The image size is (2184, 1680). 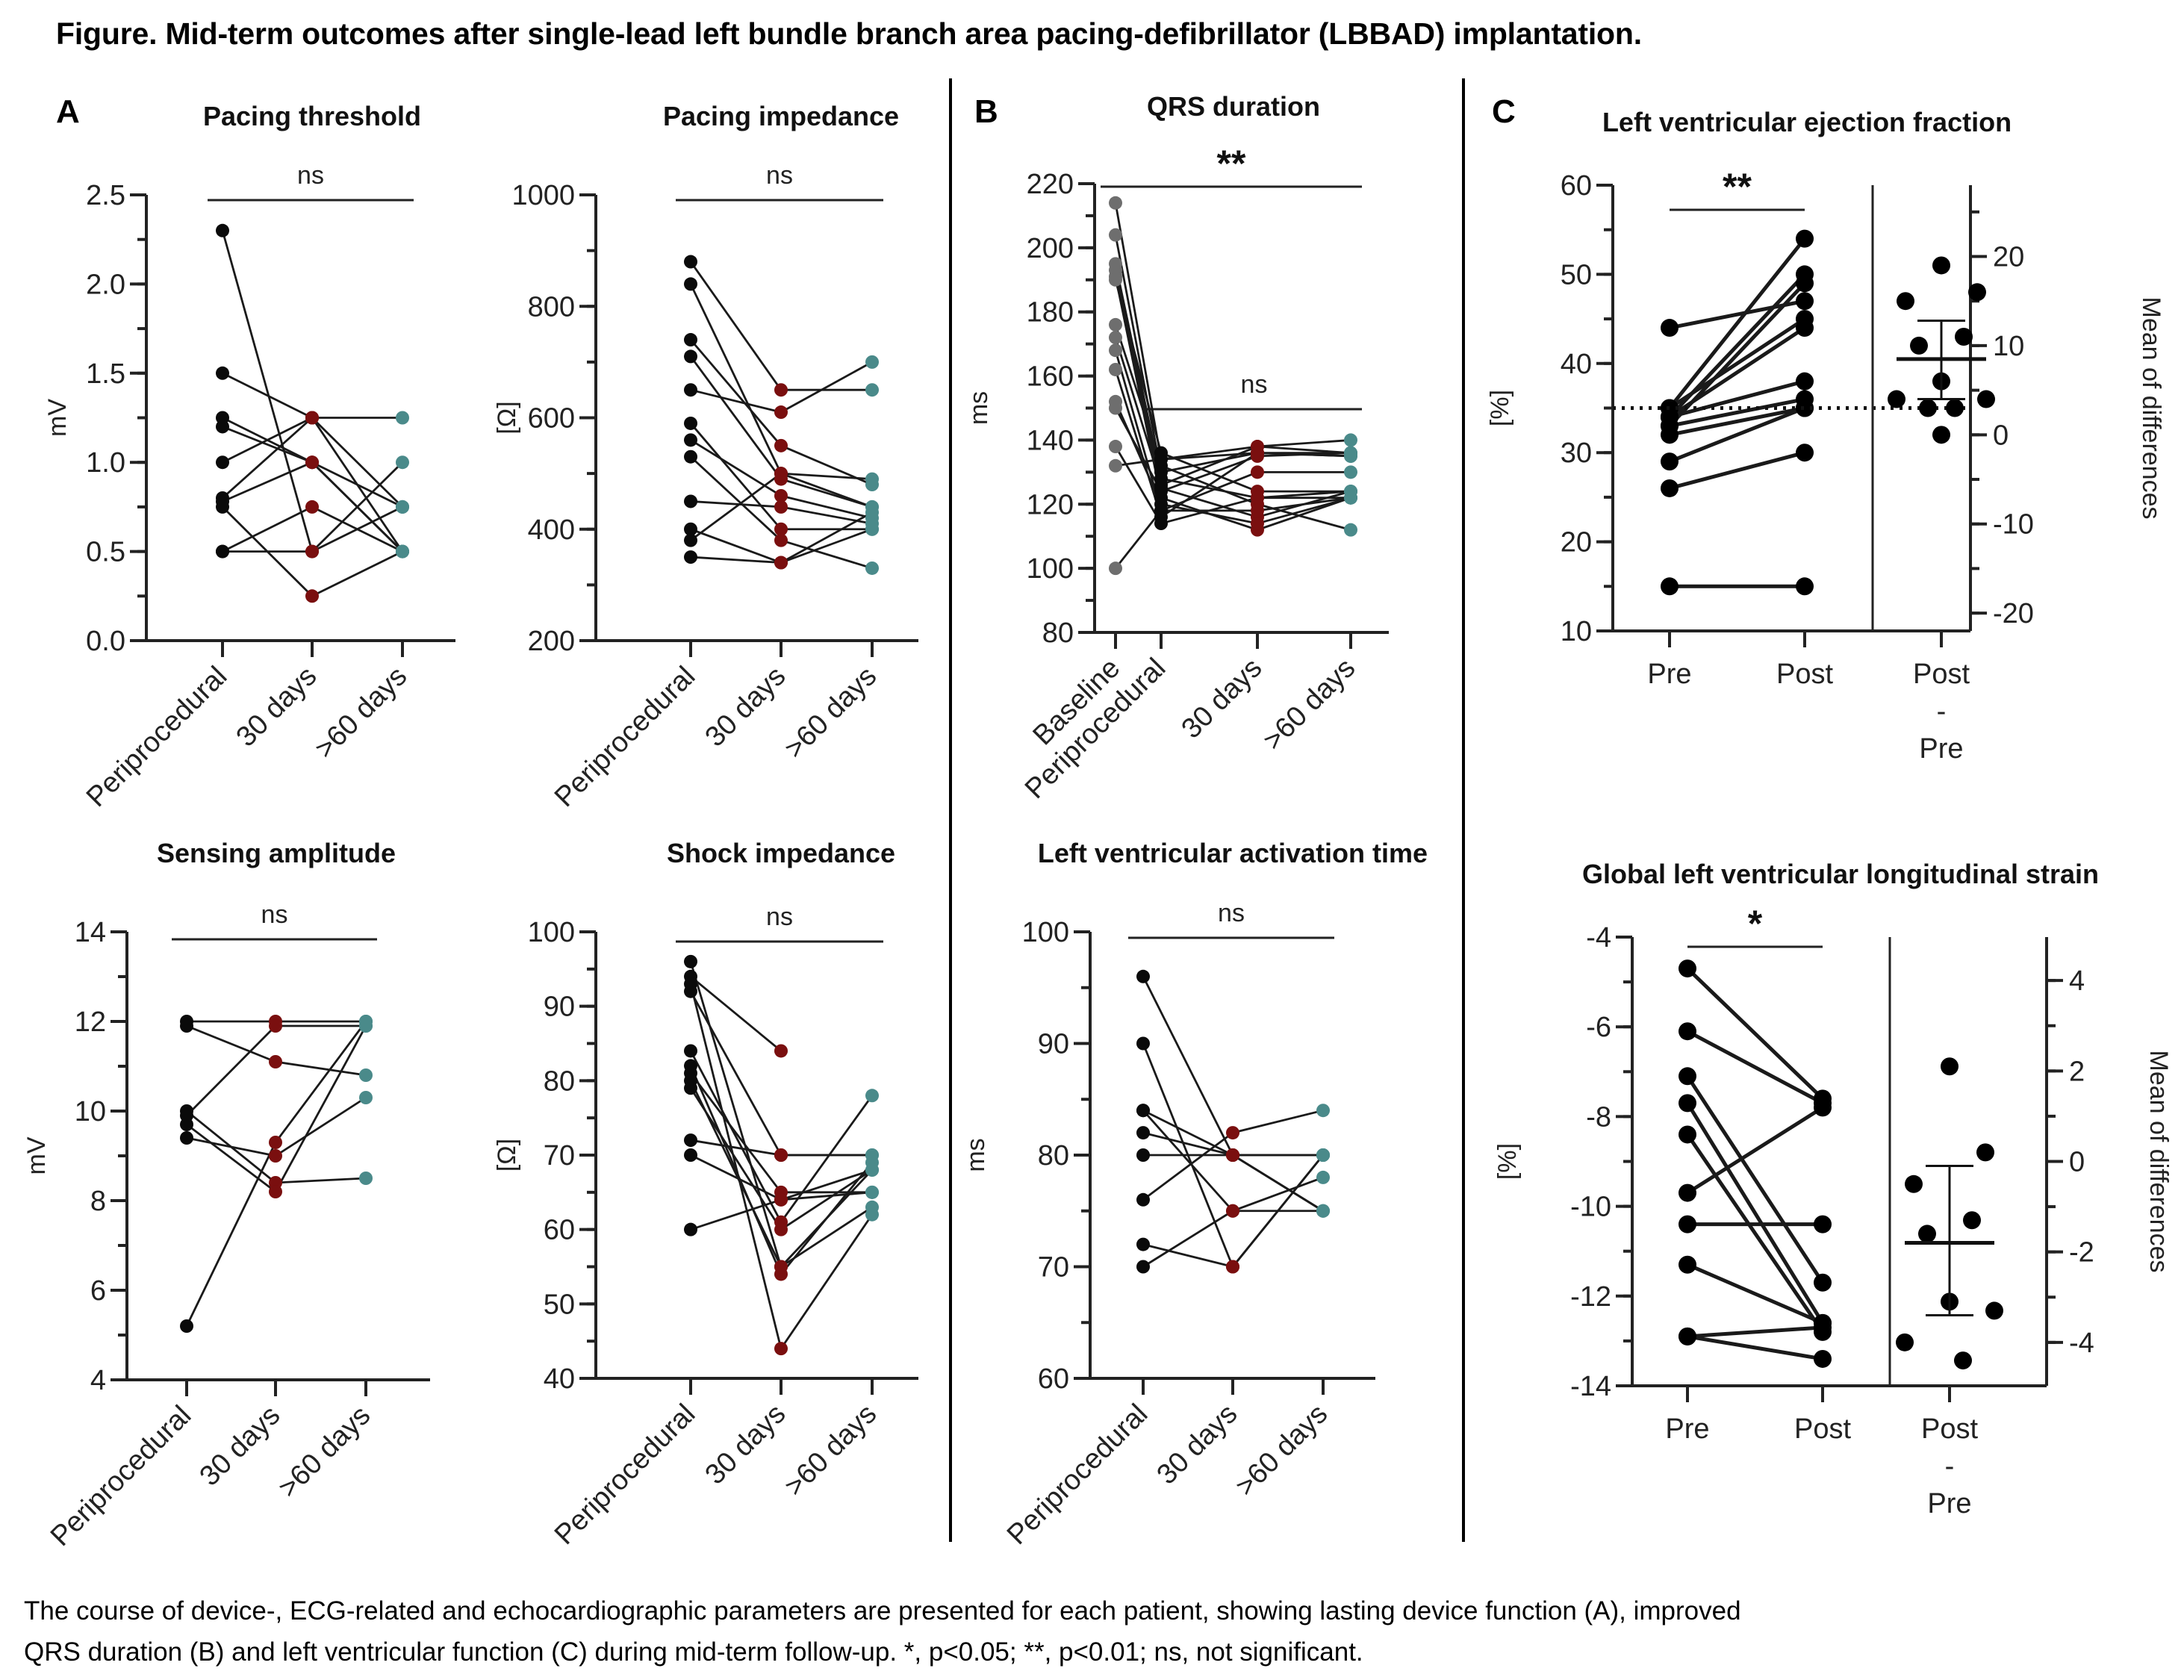 What do you see at coordinates (559, 1081) in the screenshot?
I see `y-tick-label: 80` at bounding box center [559, 1081].